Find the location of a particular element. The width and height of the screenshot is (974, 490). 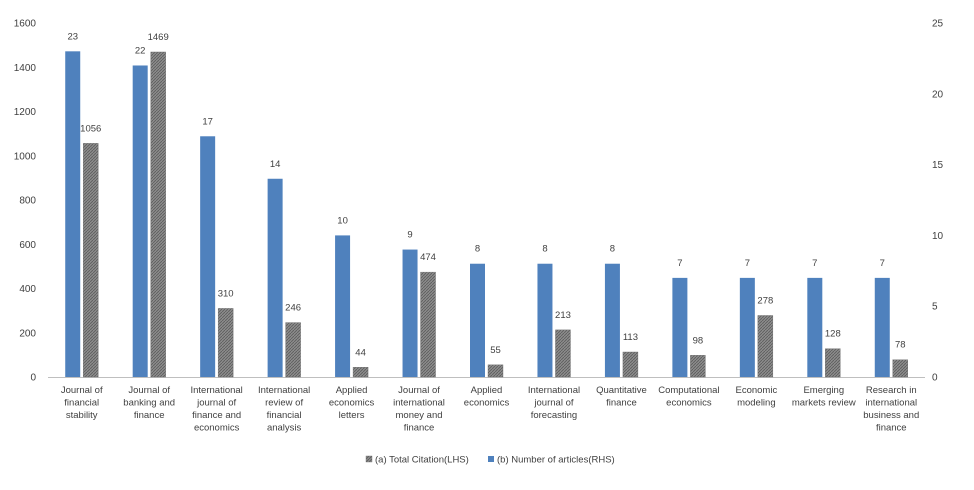

y-left-tick-label: 1400 is located at coordinates (25, 68).